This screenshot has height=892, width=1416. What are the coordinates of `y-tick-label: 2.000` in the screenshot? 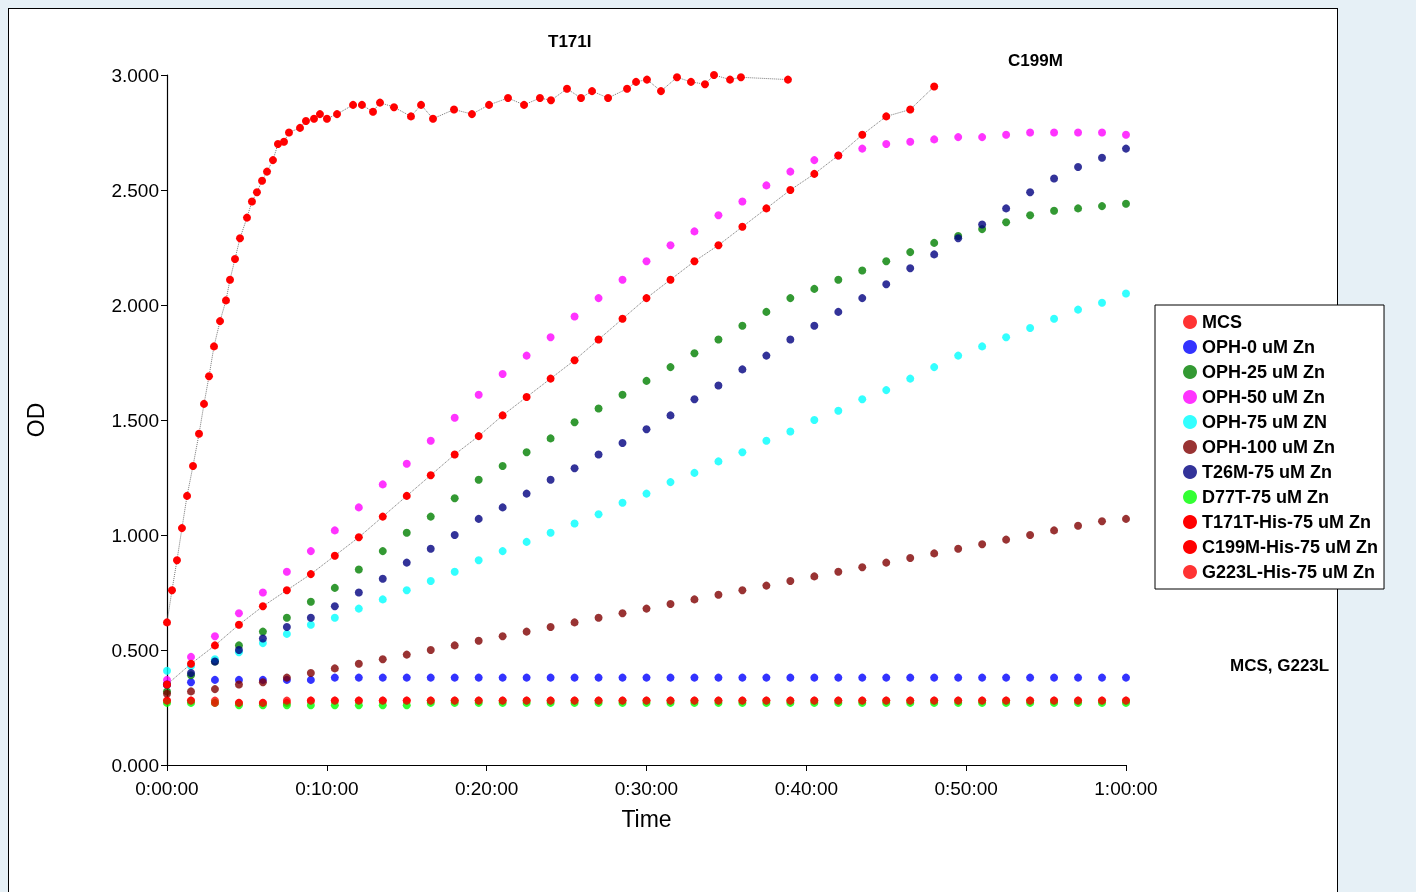 It's located at (135, 305).